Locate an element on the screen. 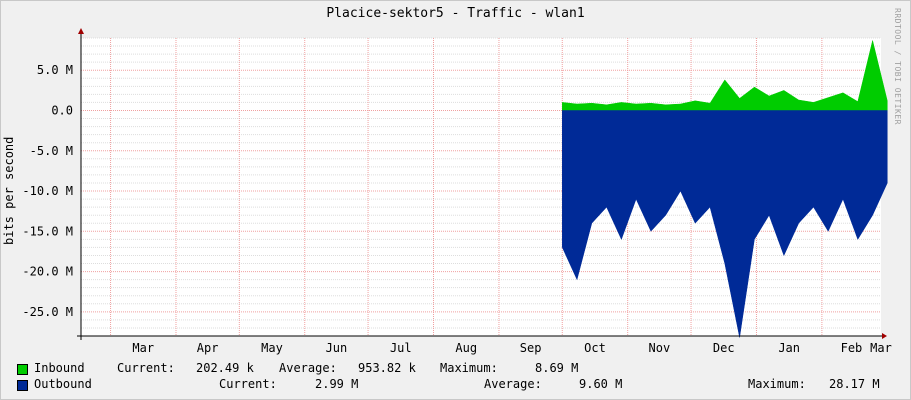  x-tick-label: Jun is located at coordinates (337, 348).